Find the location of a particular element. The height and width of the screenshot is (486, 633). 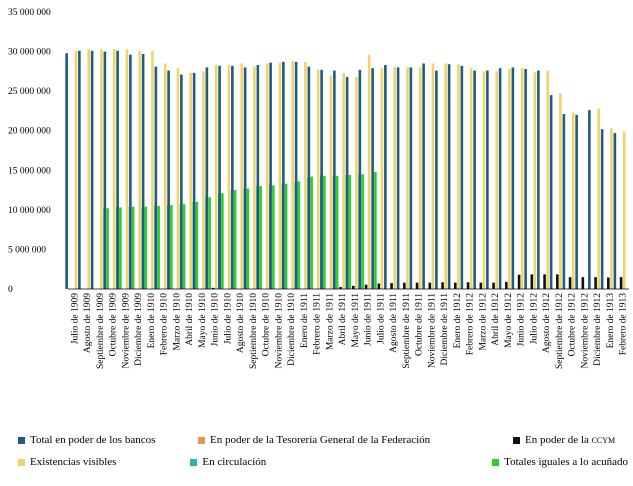

legend-item-banks: Total en poder de los bancos is located at coordinates (108, 440).